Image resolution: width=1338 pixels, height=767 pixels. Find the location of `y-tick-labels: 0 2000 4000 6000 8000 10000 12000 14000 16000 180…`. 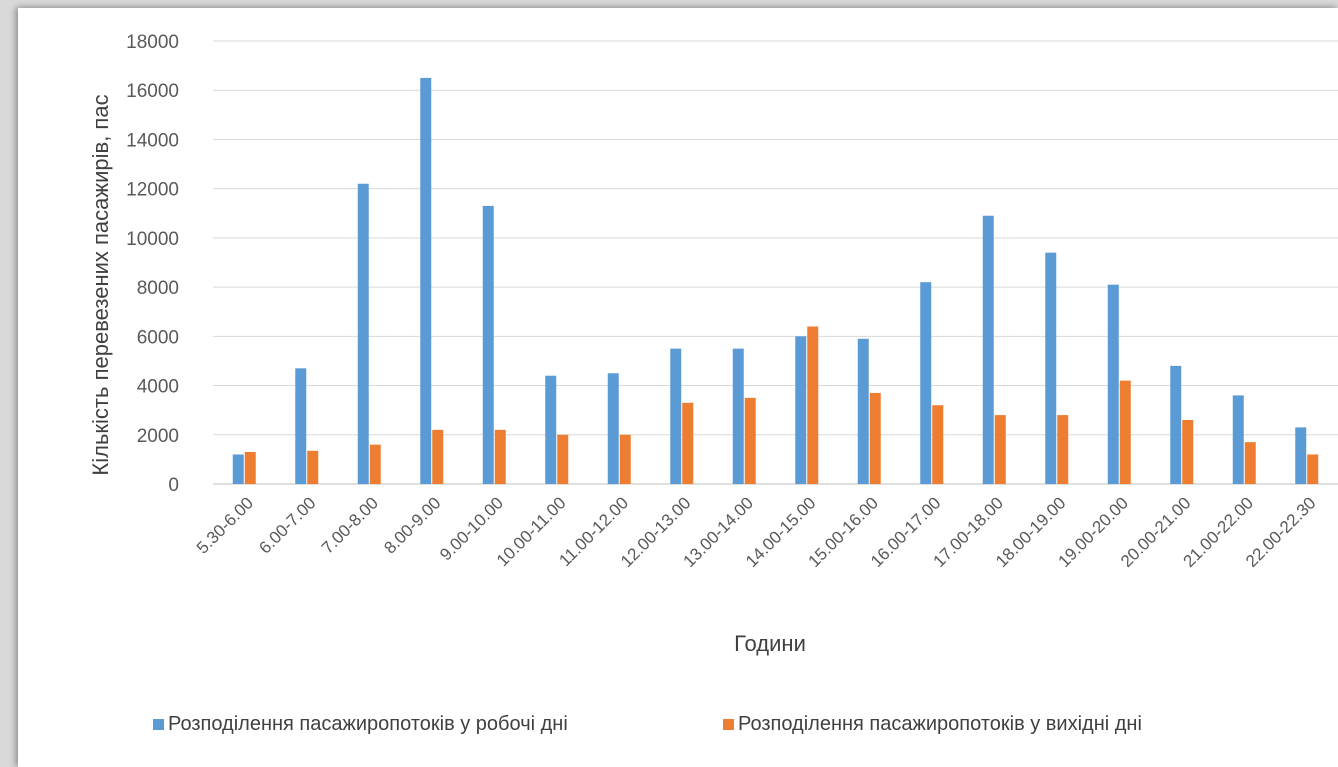

y-tick-labels: 0 2000 4000 6000 8000 10000 12000 14000 16000 180… is located at coordinates (152, 264).